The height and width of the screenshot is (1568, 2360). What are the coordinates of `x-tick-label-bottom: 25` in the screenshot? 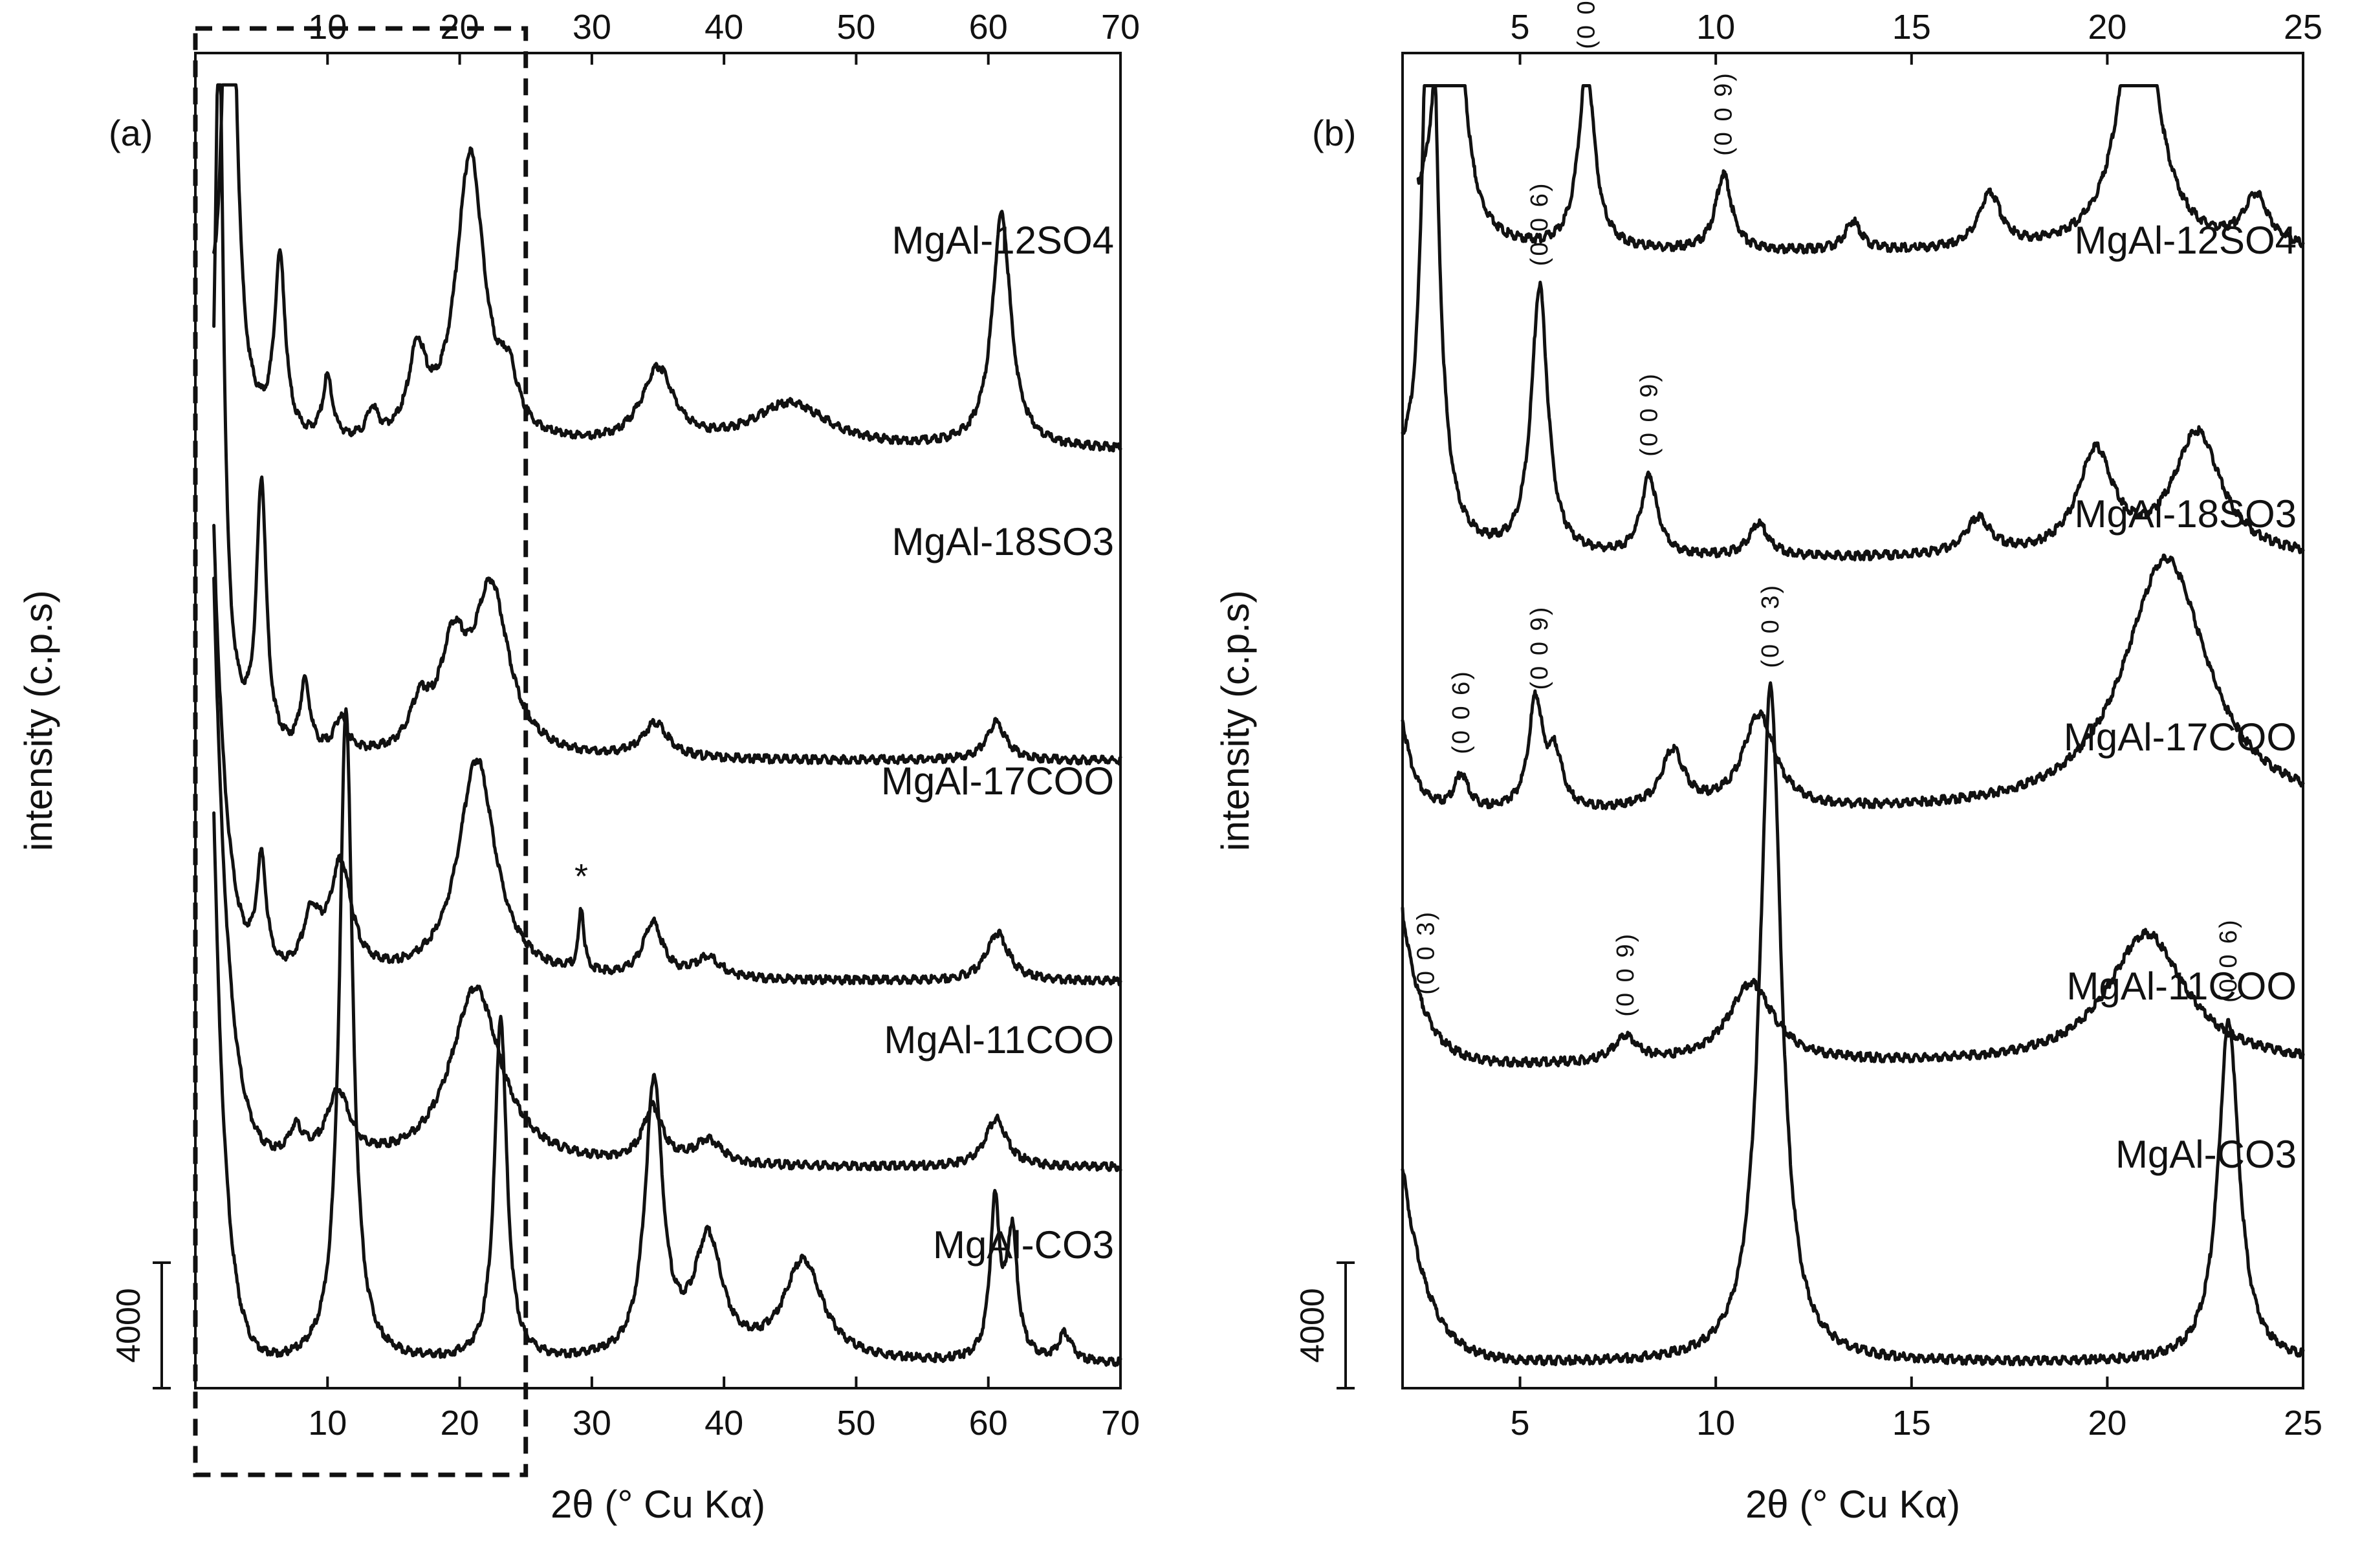 It's located at (2303, 1423).